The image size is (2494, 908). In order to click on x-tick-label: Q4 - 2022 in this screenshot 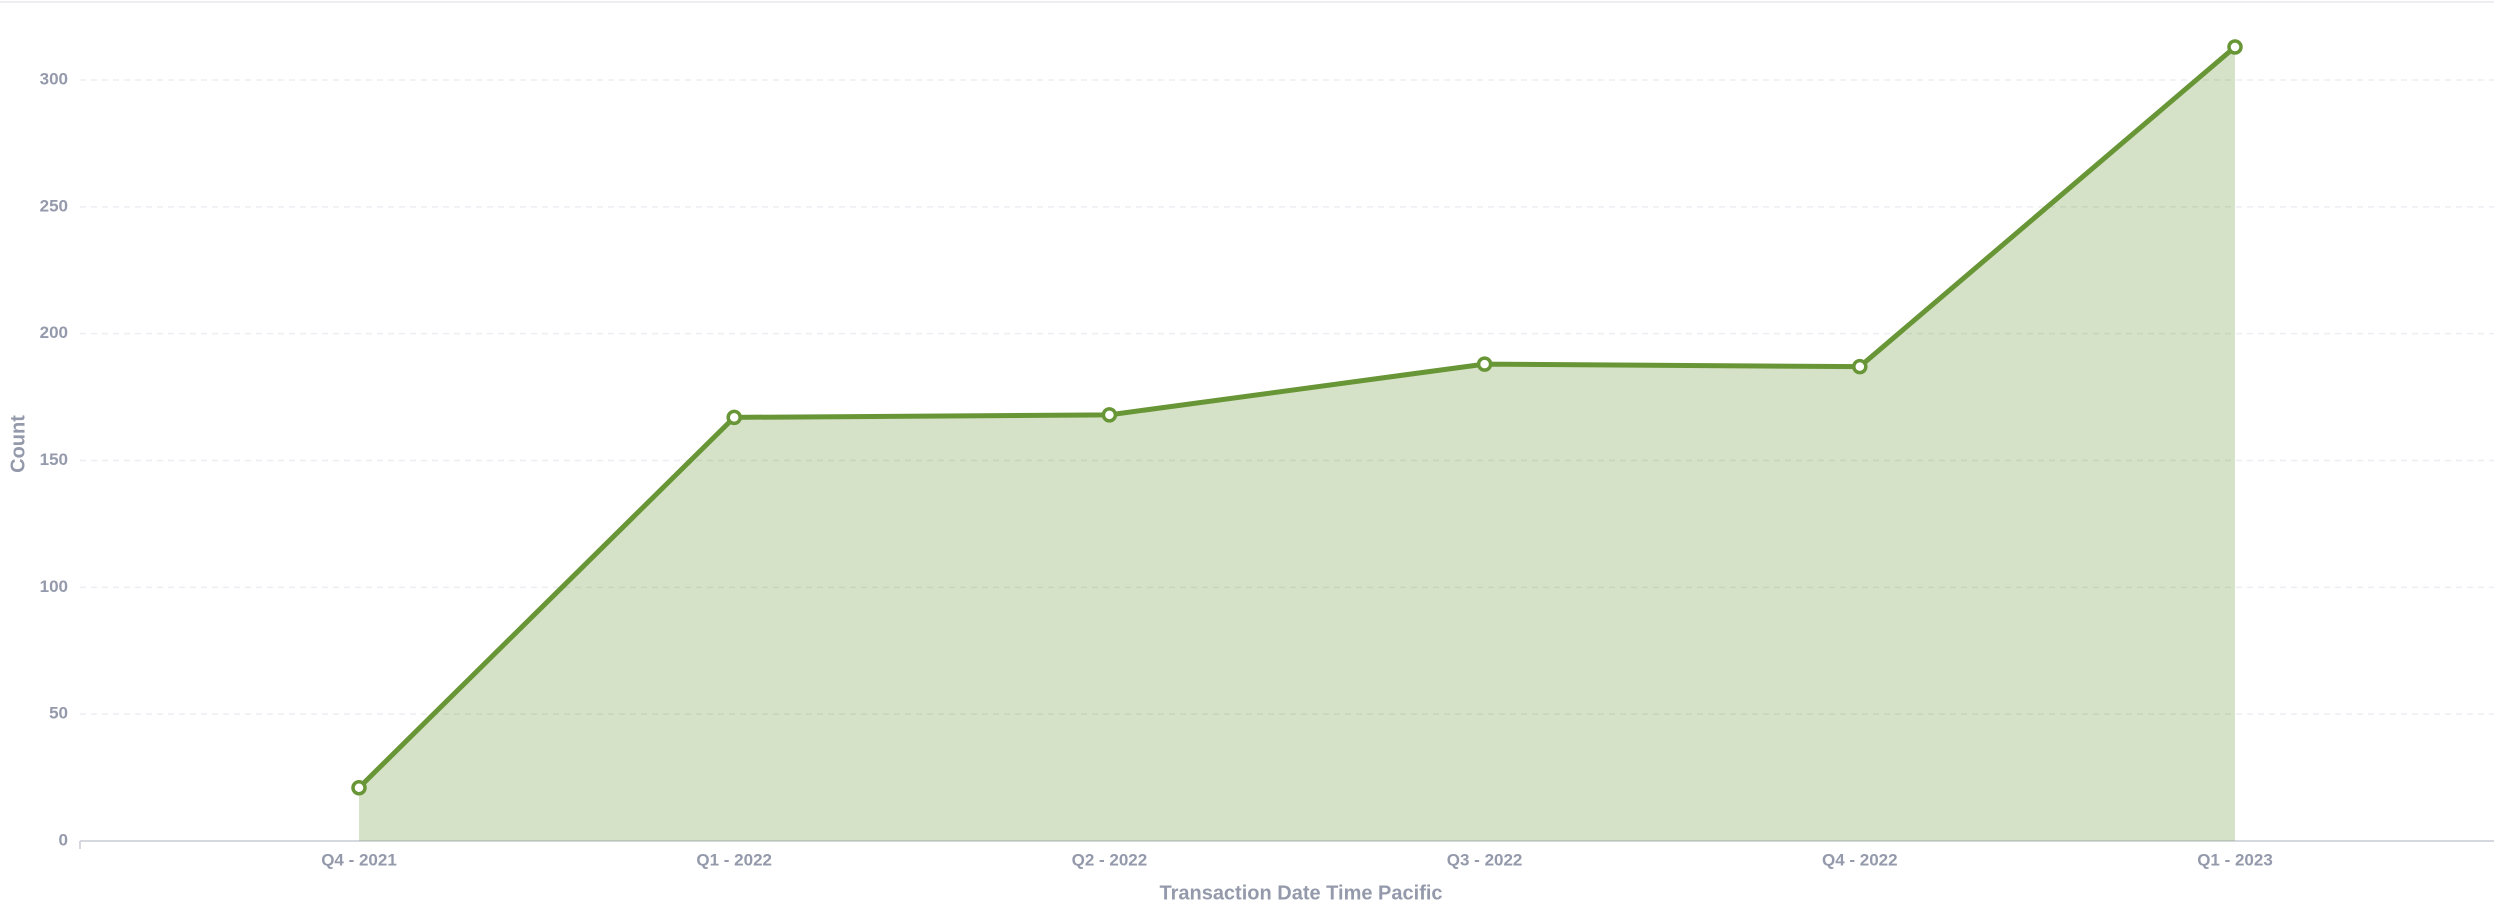, I will do `click(1860, 859)`.